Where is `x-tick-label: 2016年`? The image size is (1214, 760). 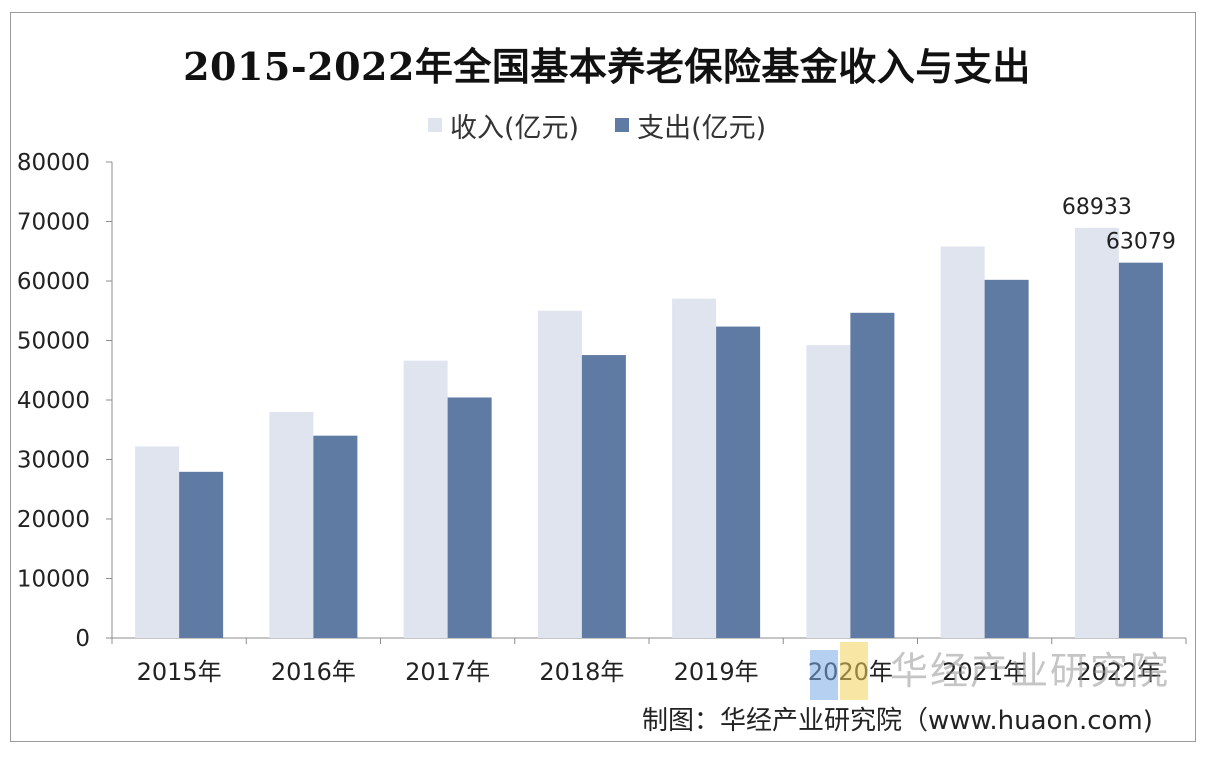 x-tick-label: 2016年 is located at coordinates (313, 672).